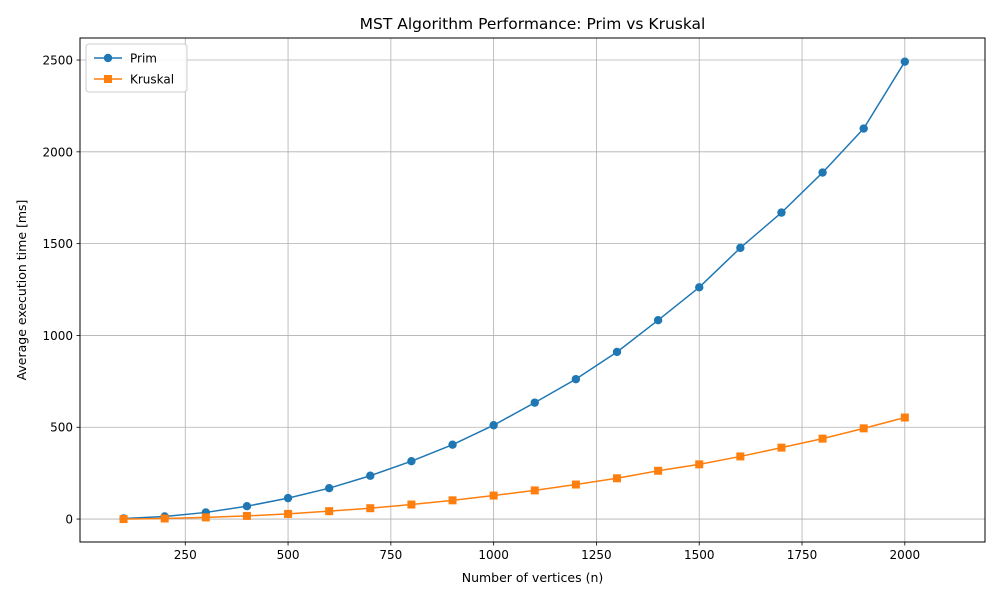  What do you see at coordinates (69, 520) in the screenshot?
I see `y-tick-label: 0` at bounding box center [69, 520].